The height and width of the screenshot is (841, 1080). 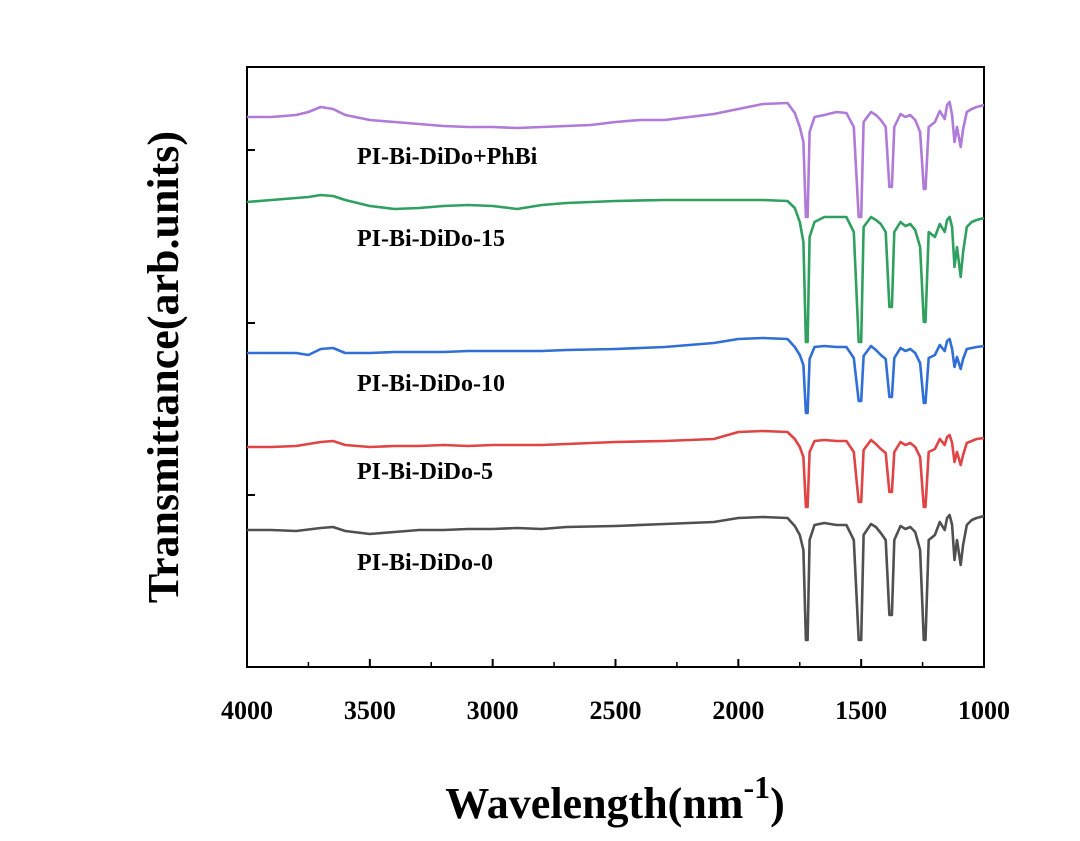 What do you see at coordinates (594, 803) in the screenshot?
I see `x-axis-title-main: Wavelength(nm` at bounding box center [594, 803].